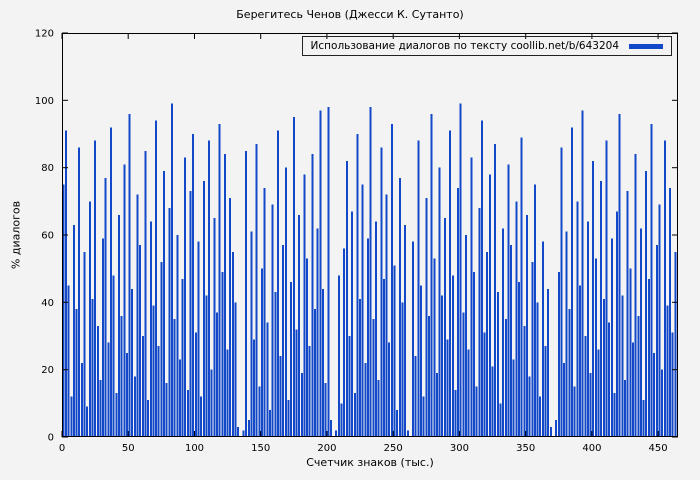 The width and height of the screenshot is (700, 480). I want to click on legend-swatch, so click(646, 46).